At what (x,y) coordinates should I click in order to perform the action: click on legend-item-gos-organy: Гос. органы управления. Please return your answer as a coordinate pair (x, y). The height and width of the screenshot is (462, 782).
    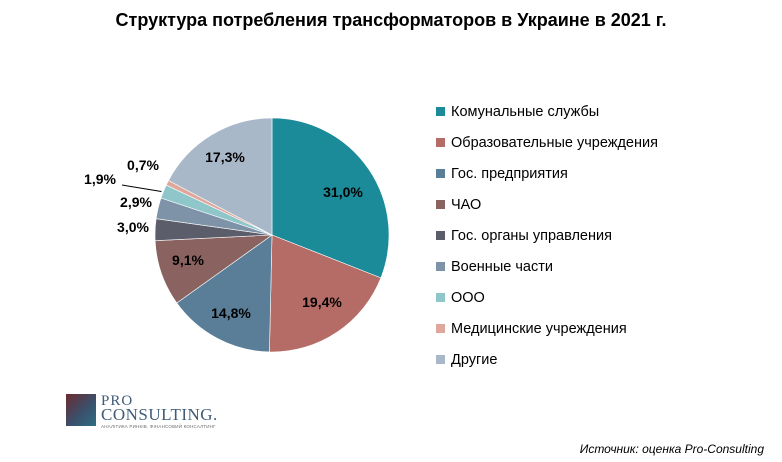
    Looking at the image, I should click on (547, 235).